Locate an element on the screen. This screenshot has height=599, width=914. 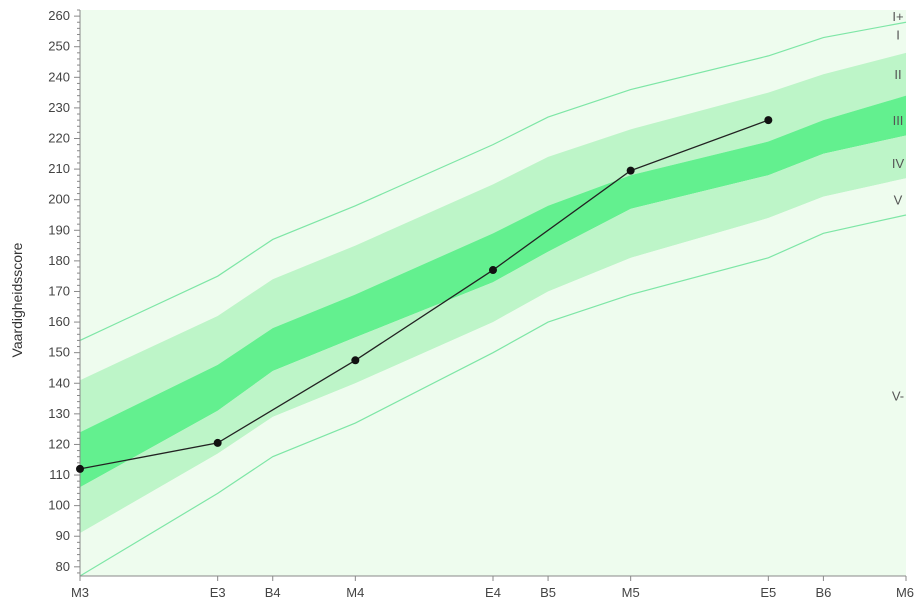
y-tick-label: 160 is located at coordinates (59, 321).